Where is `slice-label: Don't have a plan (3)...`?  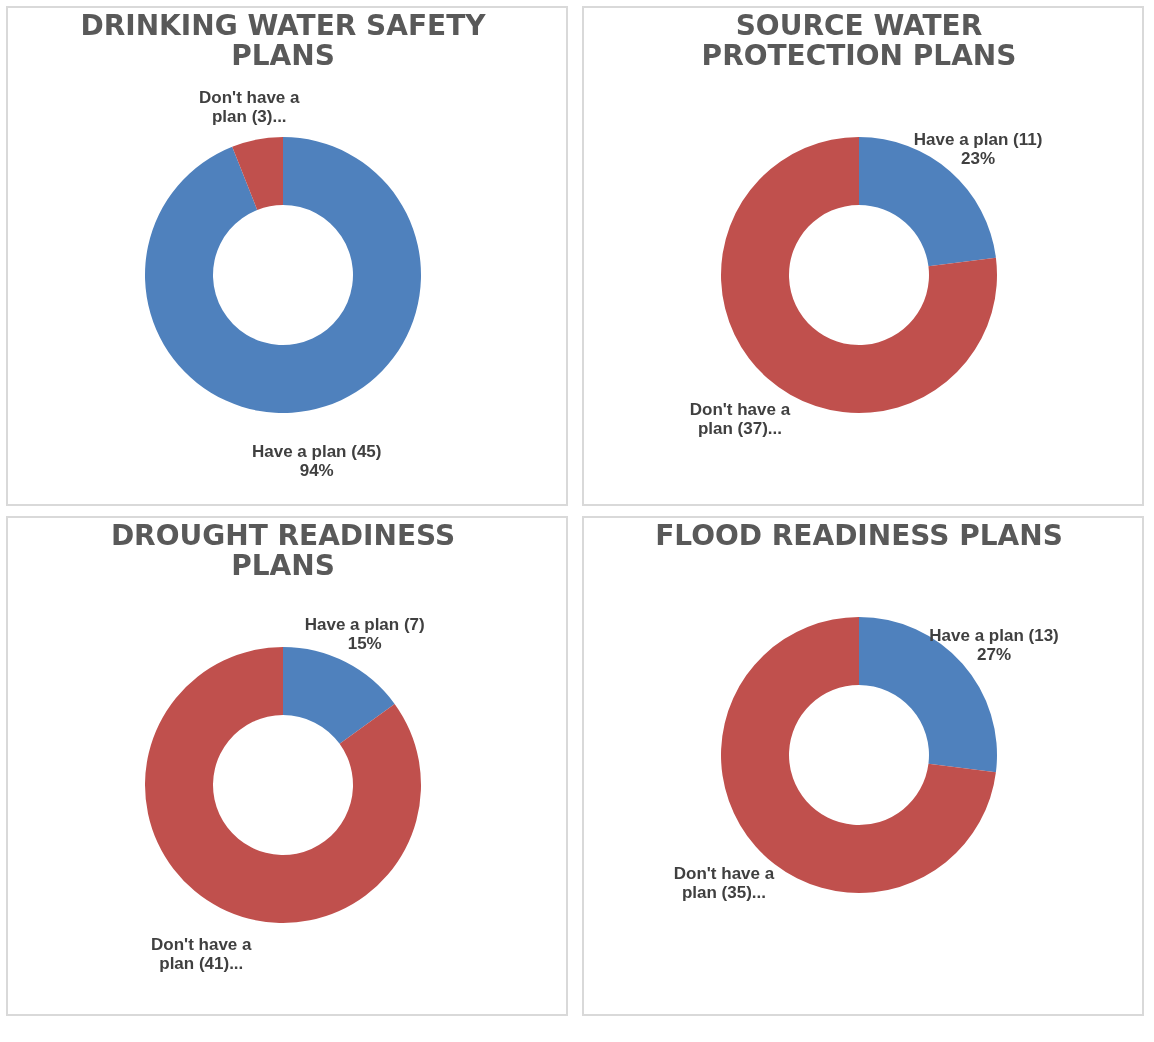
slice-label: Don't have a plan (3)... is located at coordinates (250, 107).